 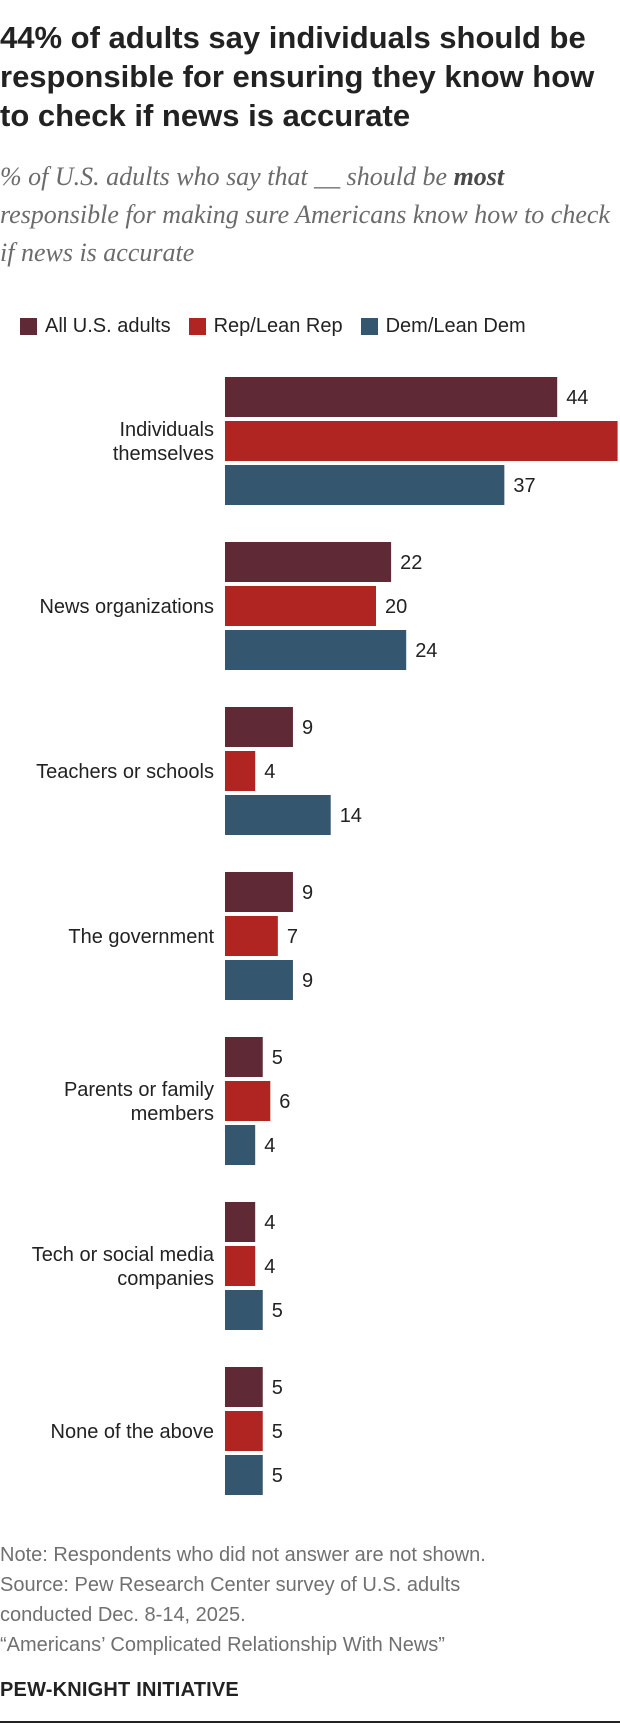 What do you see at coordinates (139, 1102) in the screenshot?
I see `category-label: Parents or family members` at bounding box center [139, 1102].